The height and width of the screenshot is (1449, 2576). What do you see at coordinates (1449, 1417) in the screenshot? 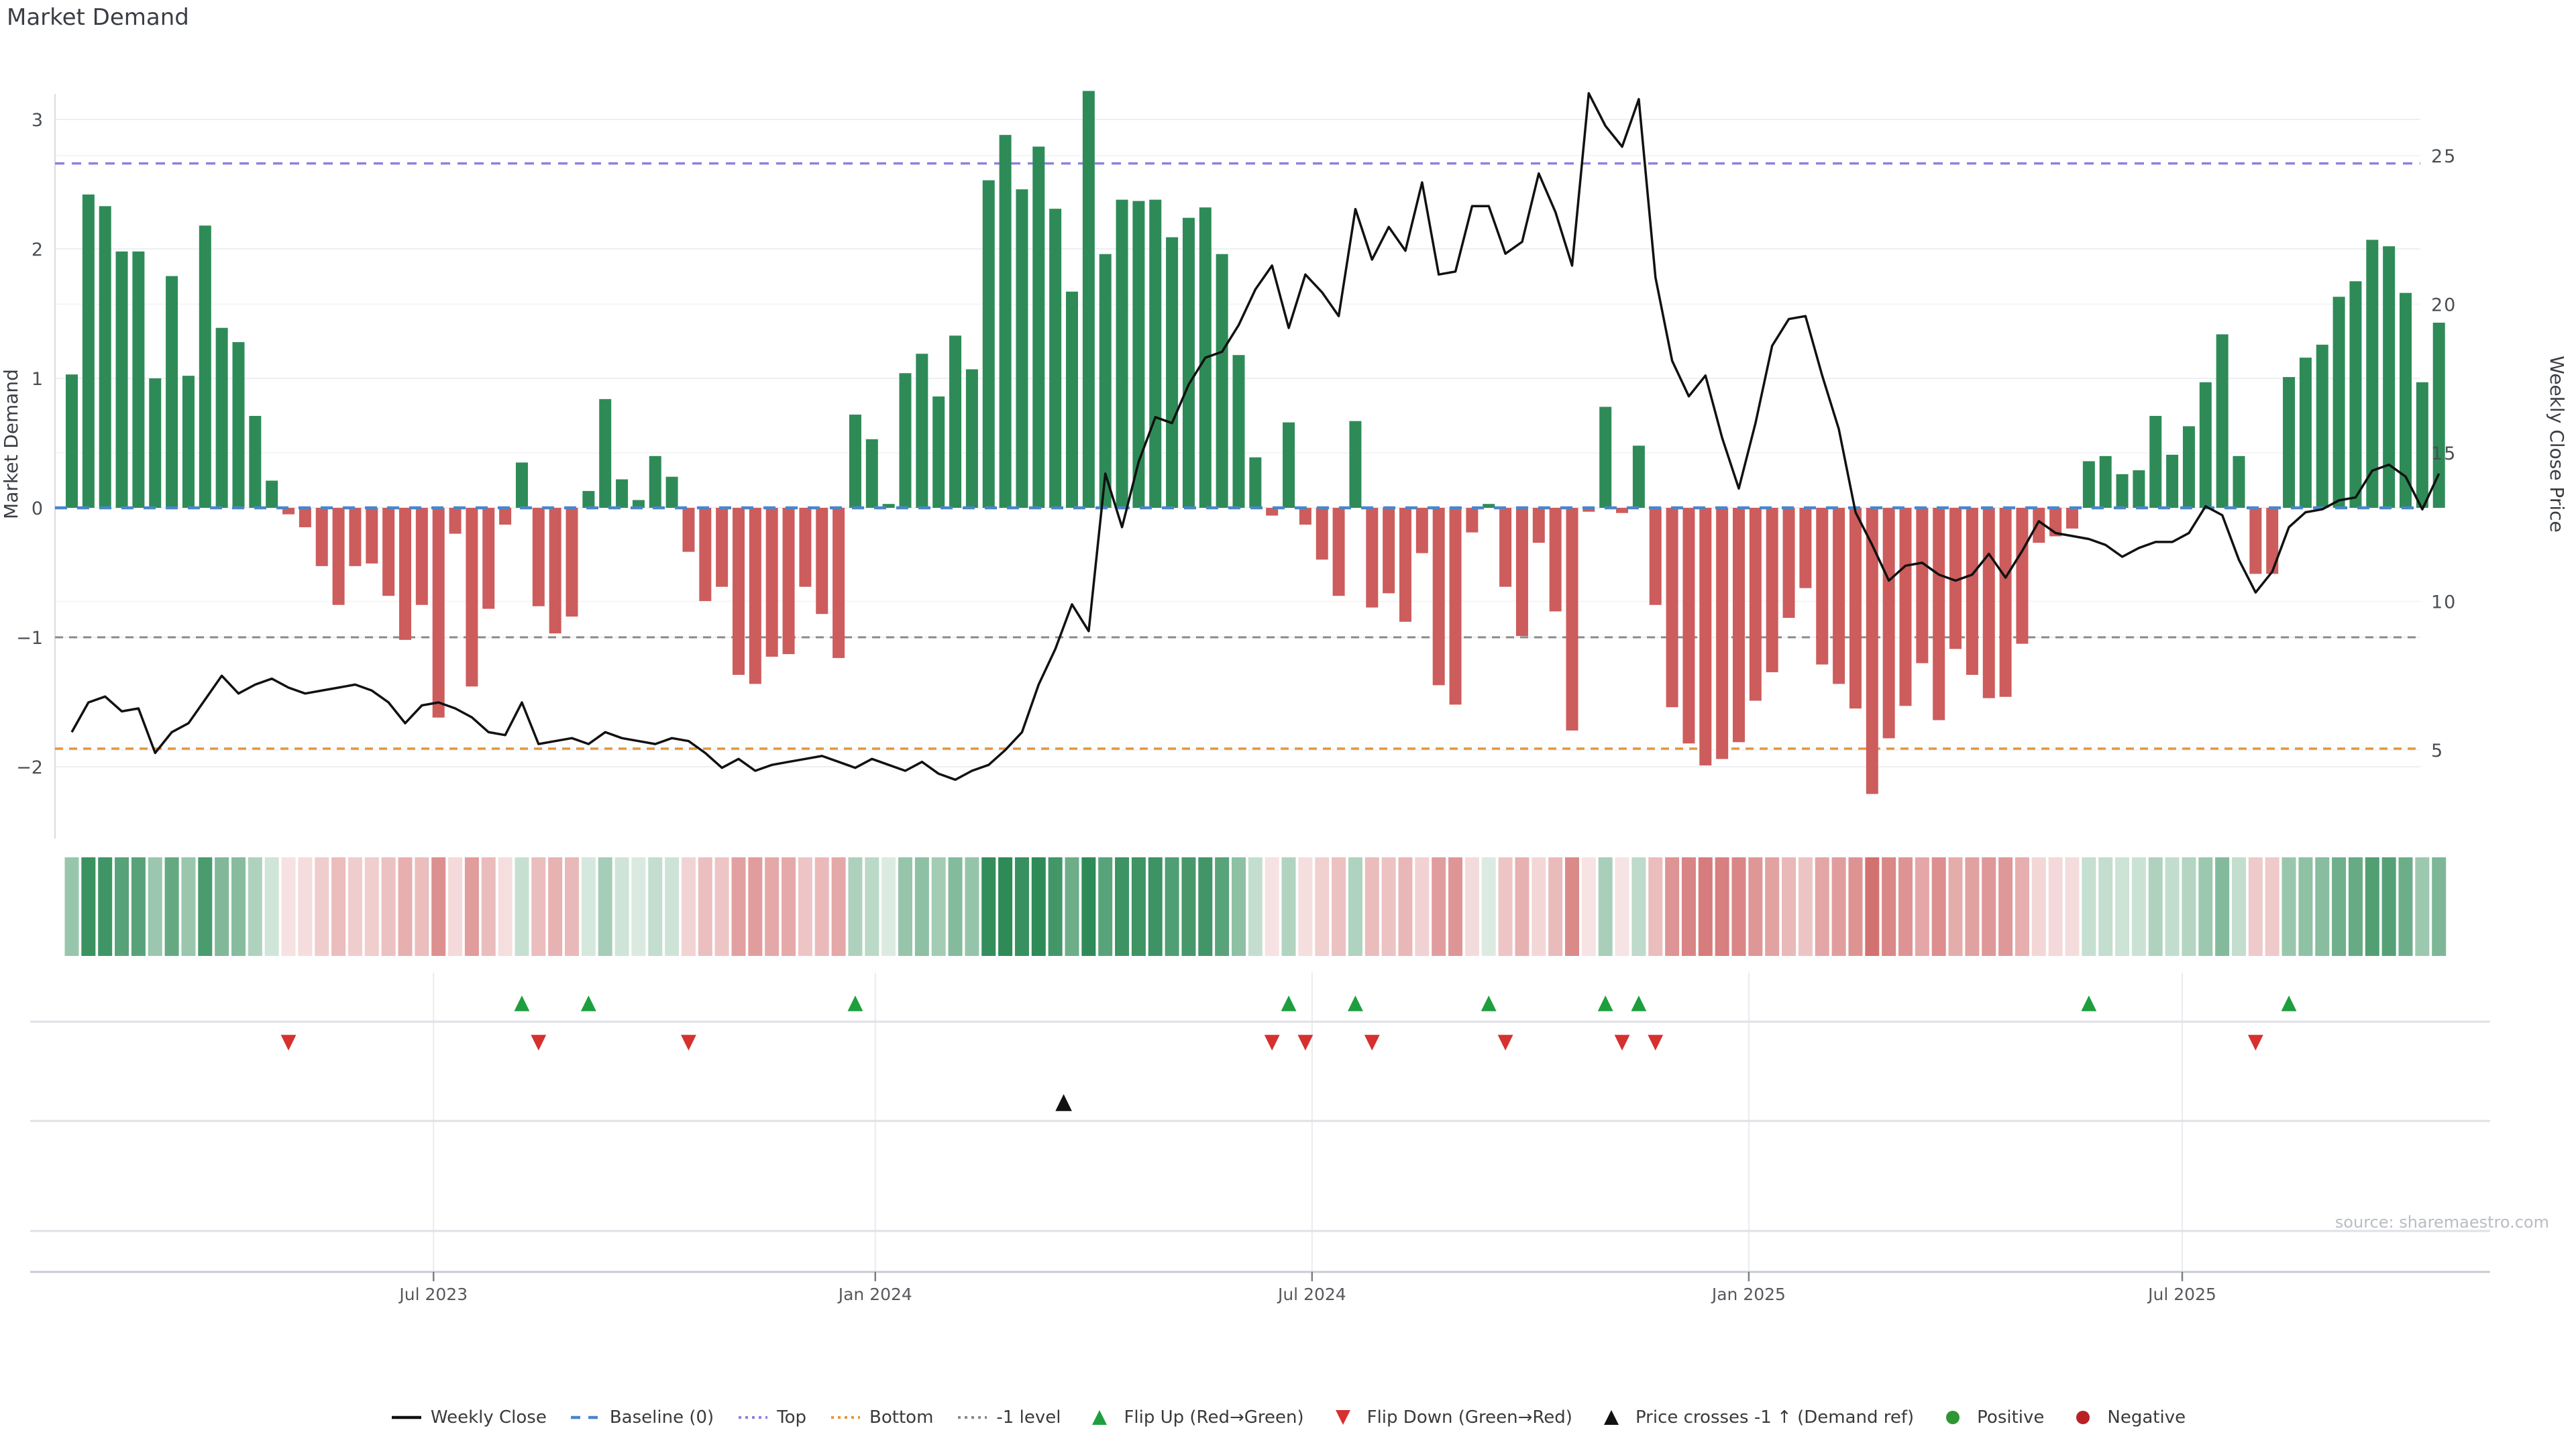
I see `legend-item-flip-down: Flip Down (Green→Red)` at bounding box center [1449, 1417].